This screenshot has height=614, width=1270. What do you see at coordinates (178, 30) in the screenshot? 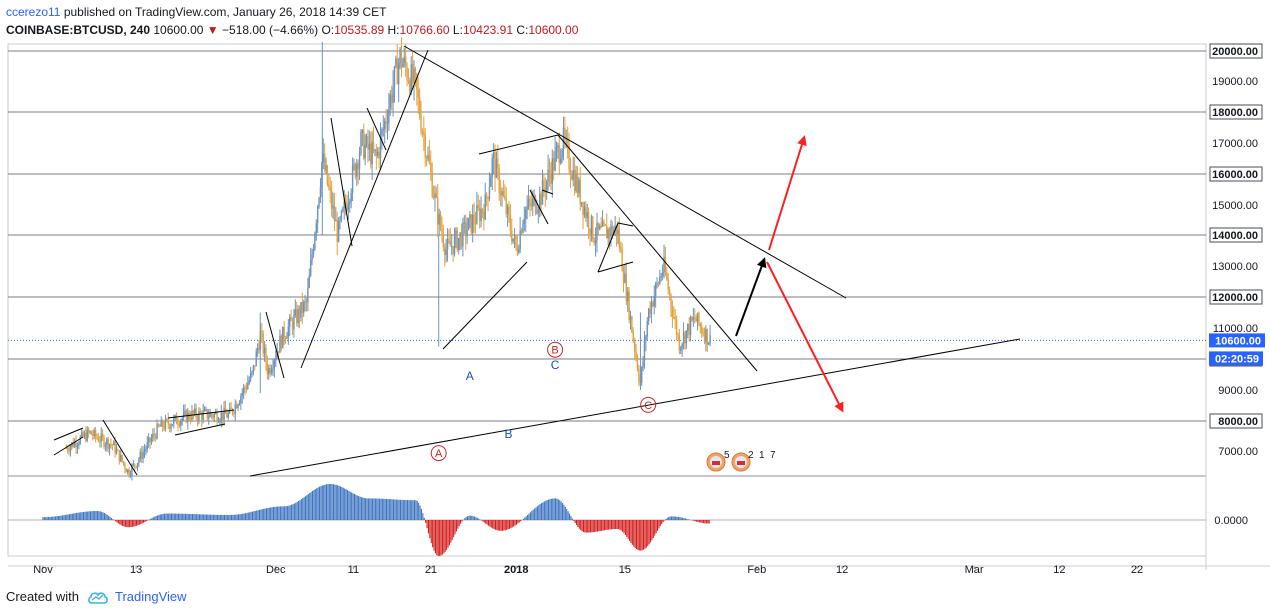
I see `last-price: 10600.00` at bounding box center [178, 30].